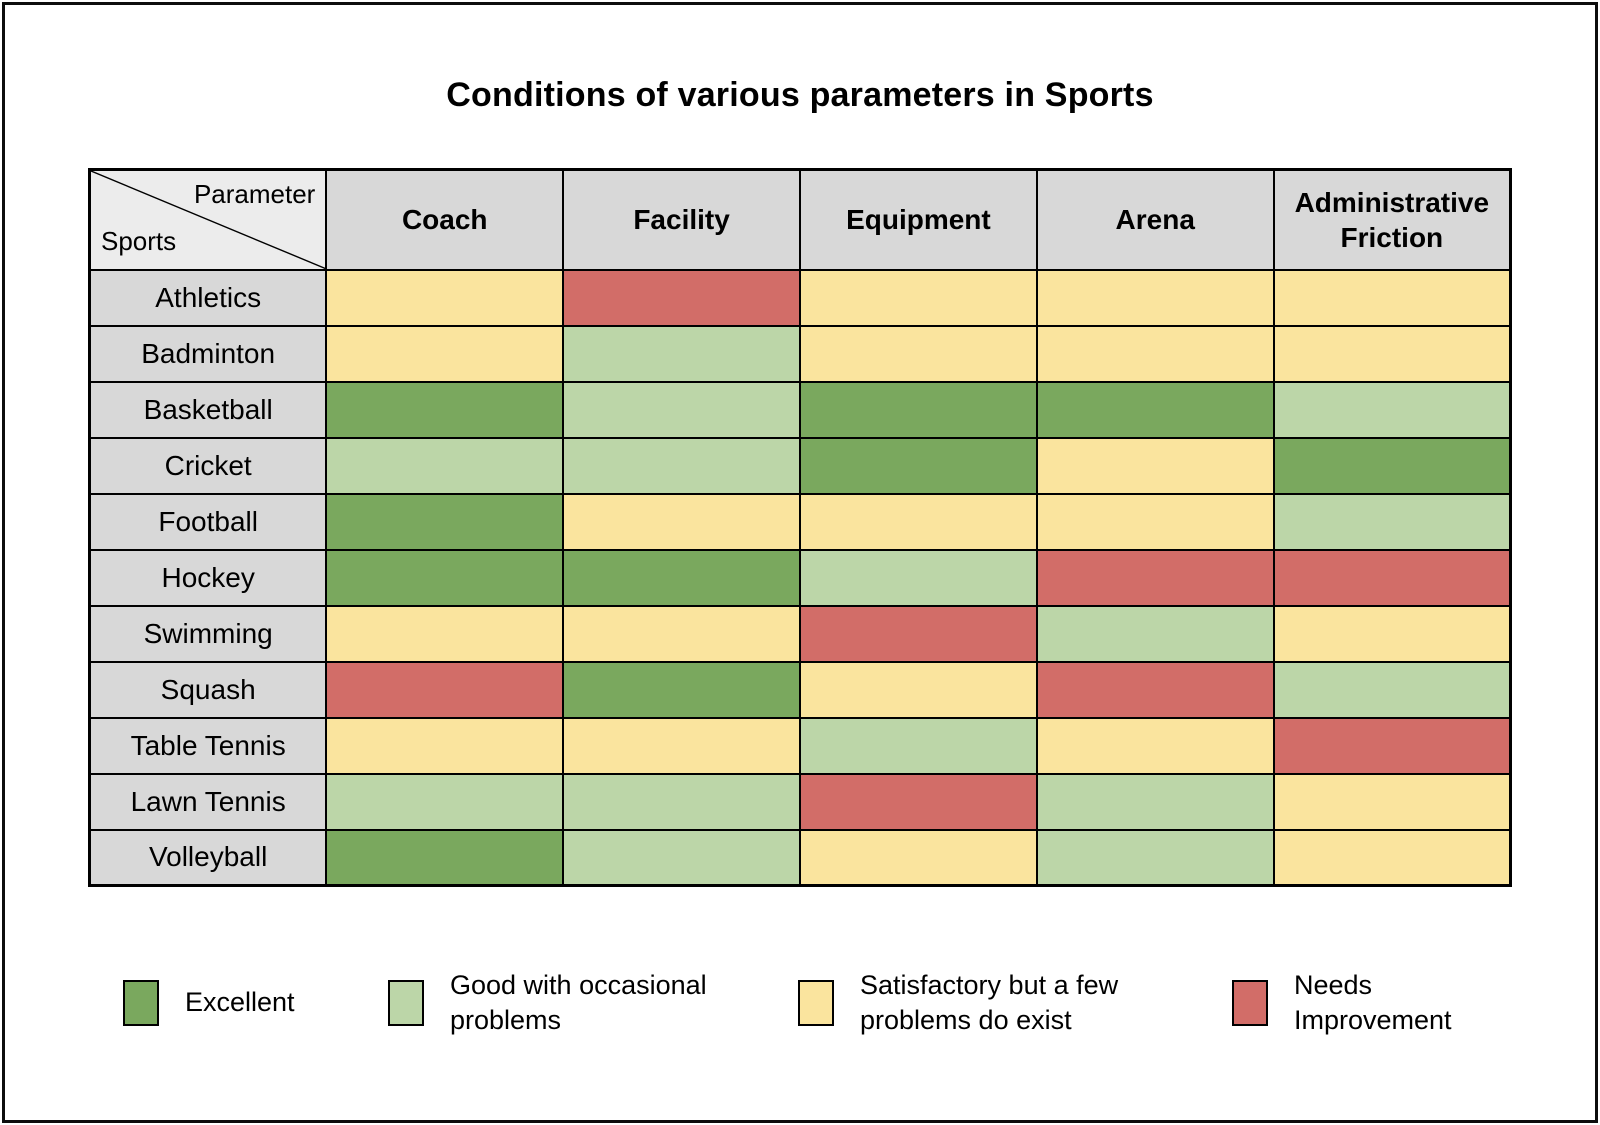  Describe the element at coordinates (1155, 633) in the screenshot. I see `cell-swimming-arena` at that location.